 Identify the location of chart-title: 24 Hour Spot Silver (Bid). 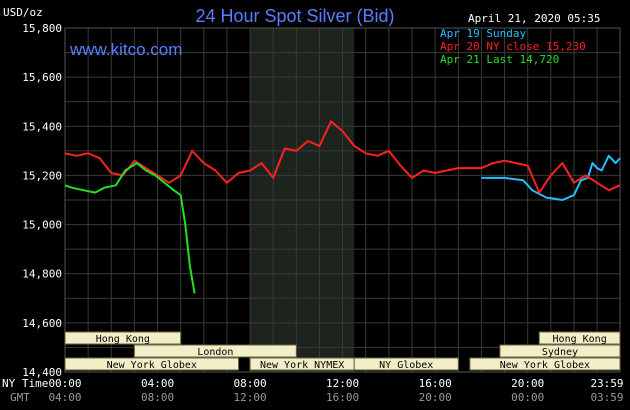
(294, 16).